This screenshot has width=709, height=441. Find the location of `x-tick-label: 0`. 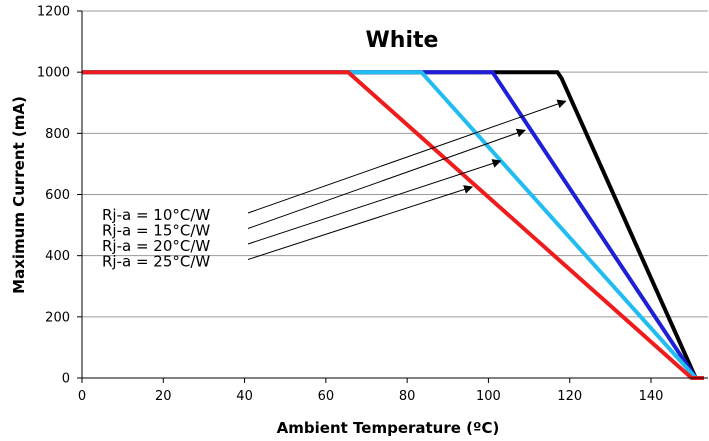

x-tick-label: 0 is located at coordinates (82, 396).